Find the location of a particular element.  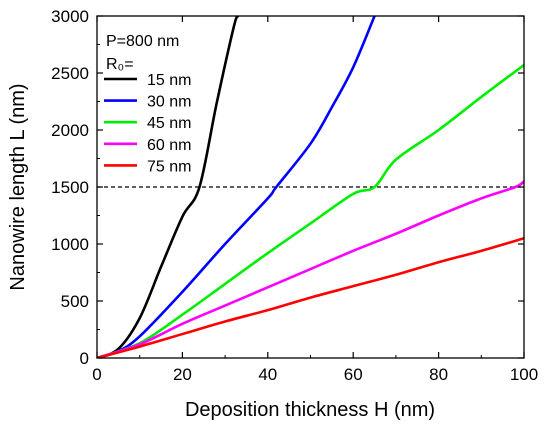

legend-label: 75 nm is located at coordinates (169, 166).